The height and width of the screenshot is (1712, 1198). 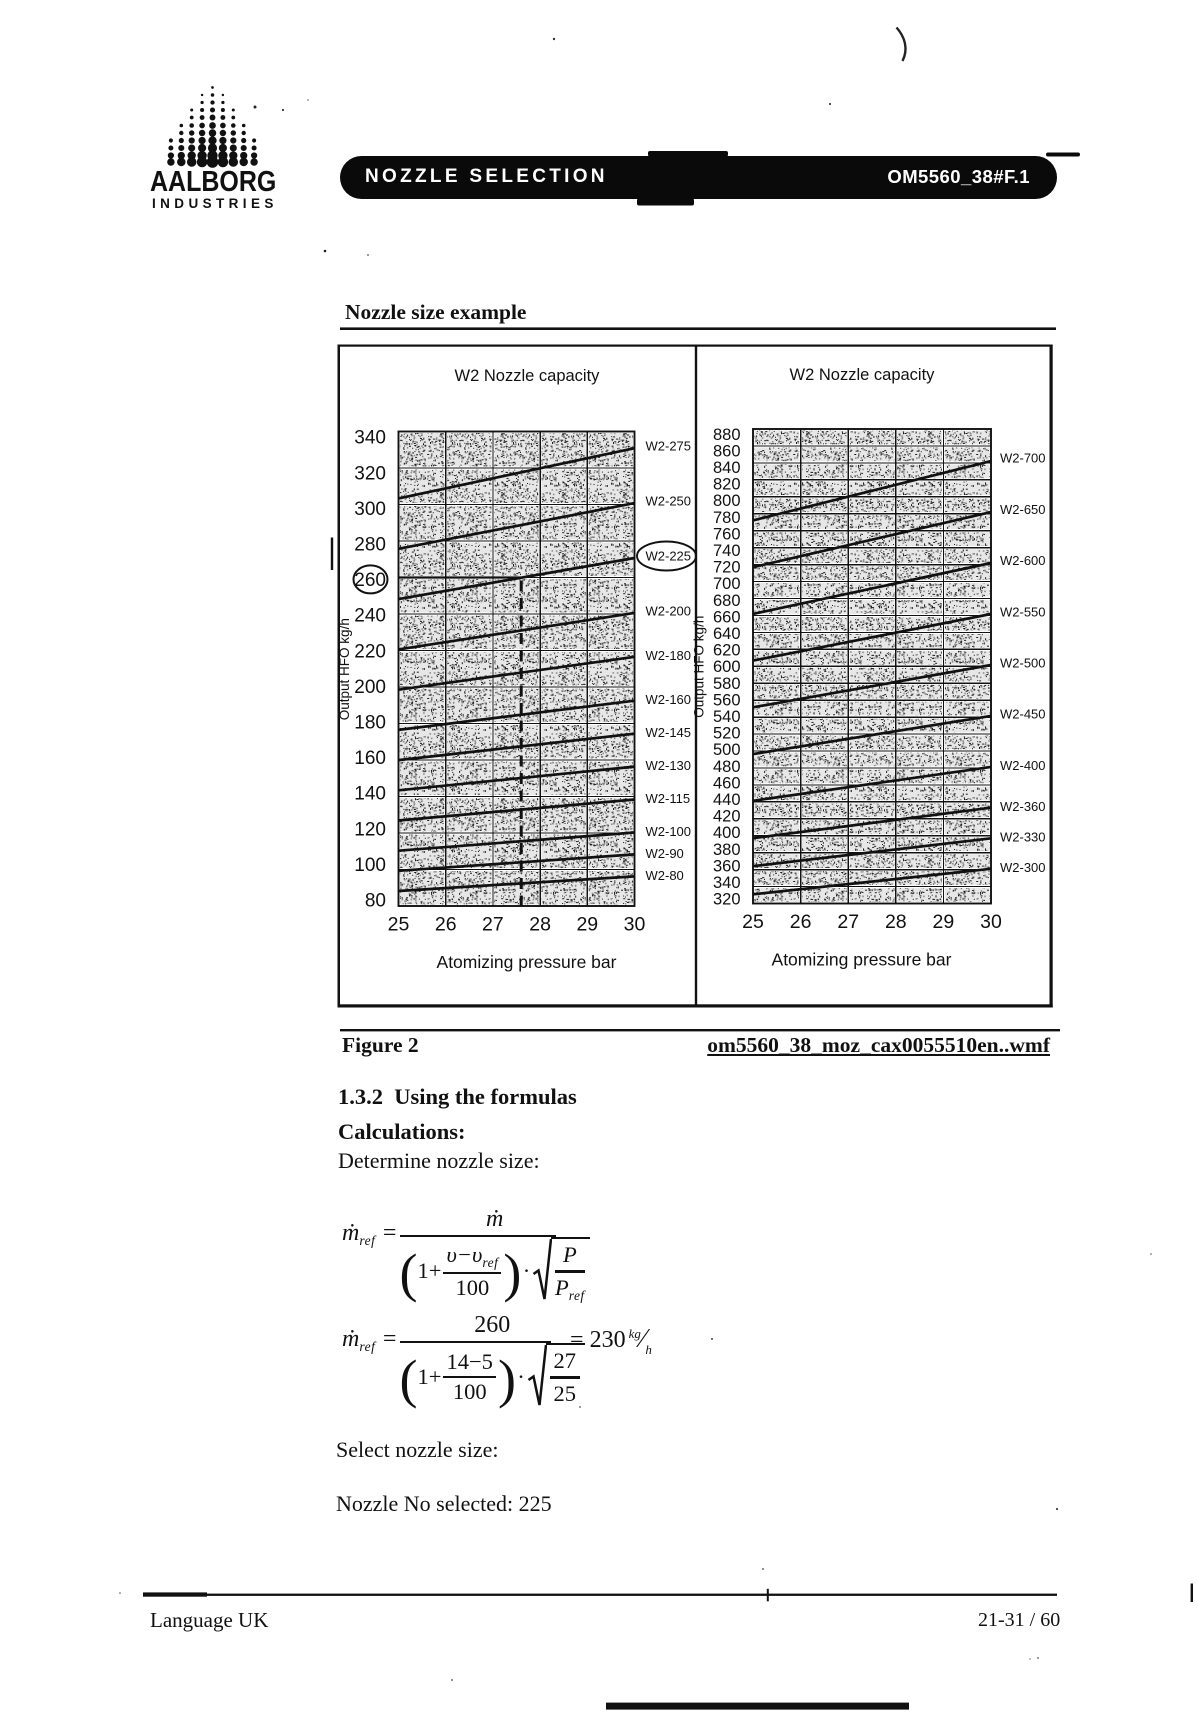 I want to click on svg-text: 420, so click(x=727, y=817).